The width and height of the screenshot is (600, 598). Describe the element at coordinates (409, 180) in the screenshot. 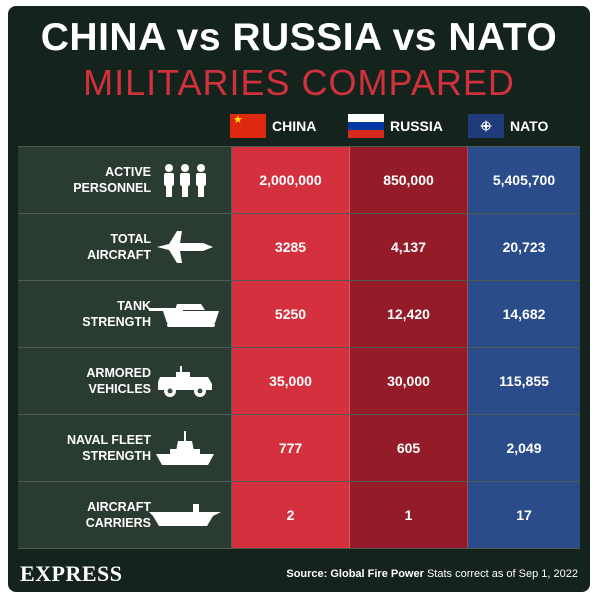

I see `russia-value: 850,000` at that location.